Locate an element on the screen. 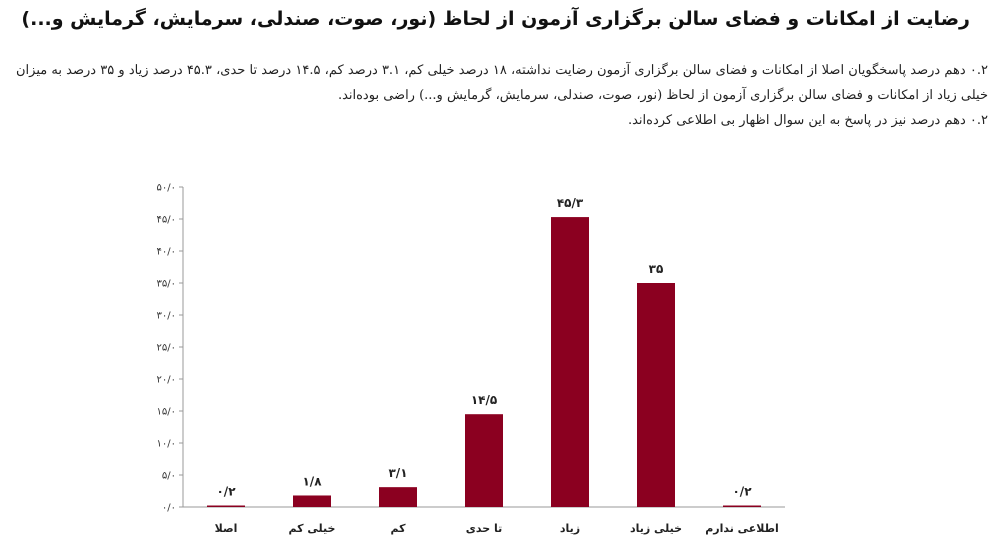 Image resolution: width=1006 pixels, height=557 pixels. category-label: تا حدی is located at coordinates (484, 528).